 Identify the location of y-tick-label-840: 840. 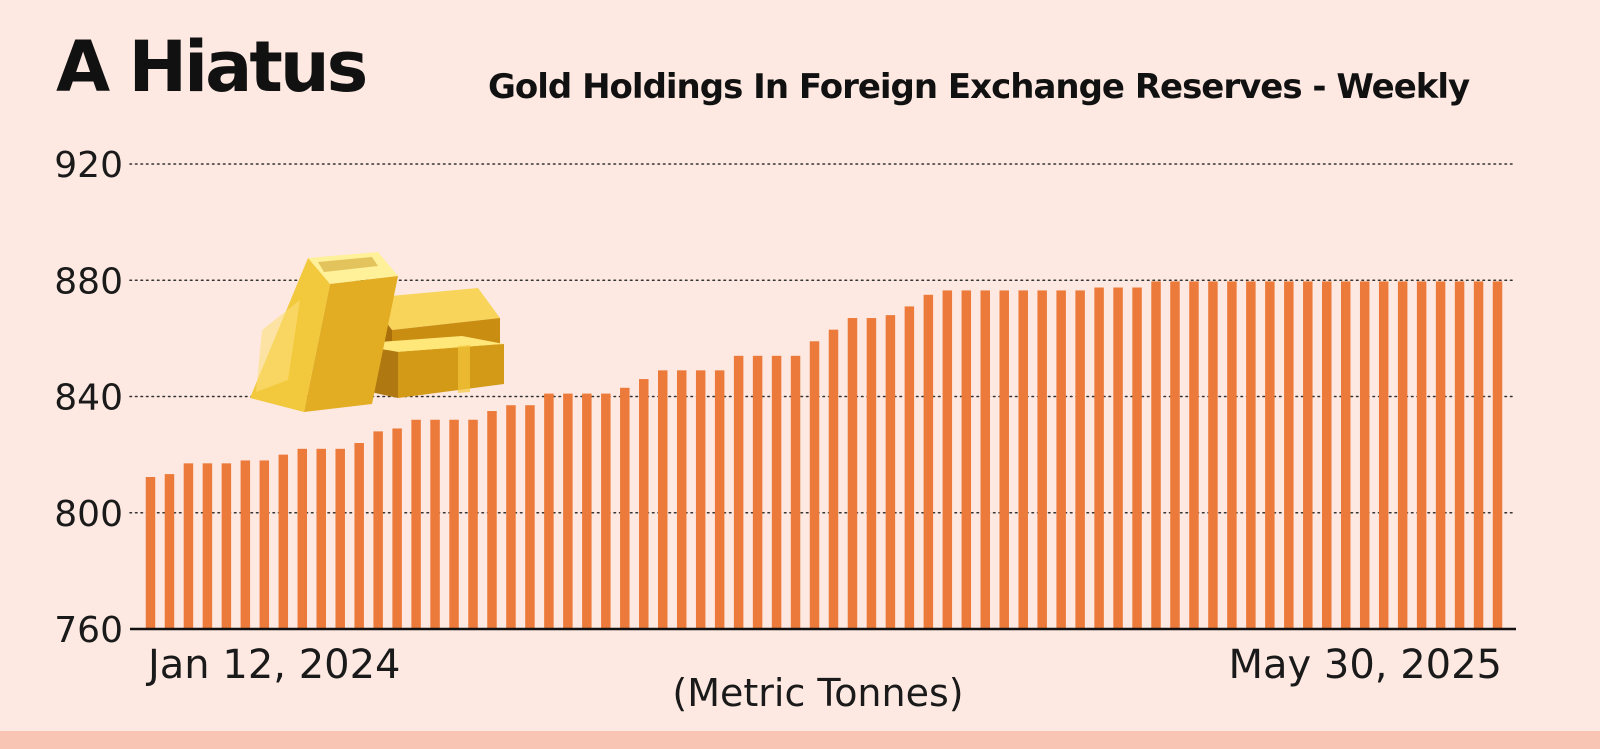
(88, 398).